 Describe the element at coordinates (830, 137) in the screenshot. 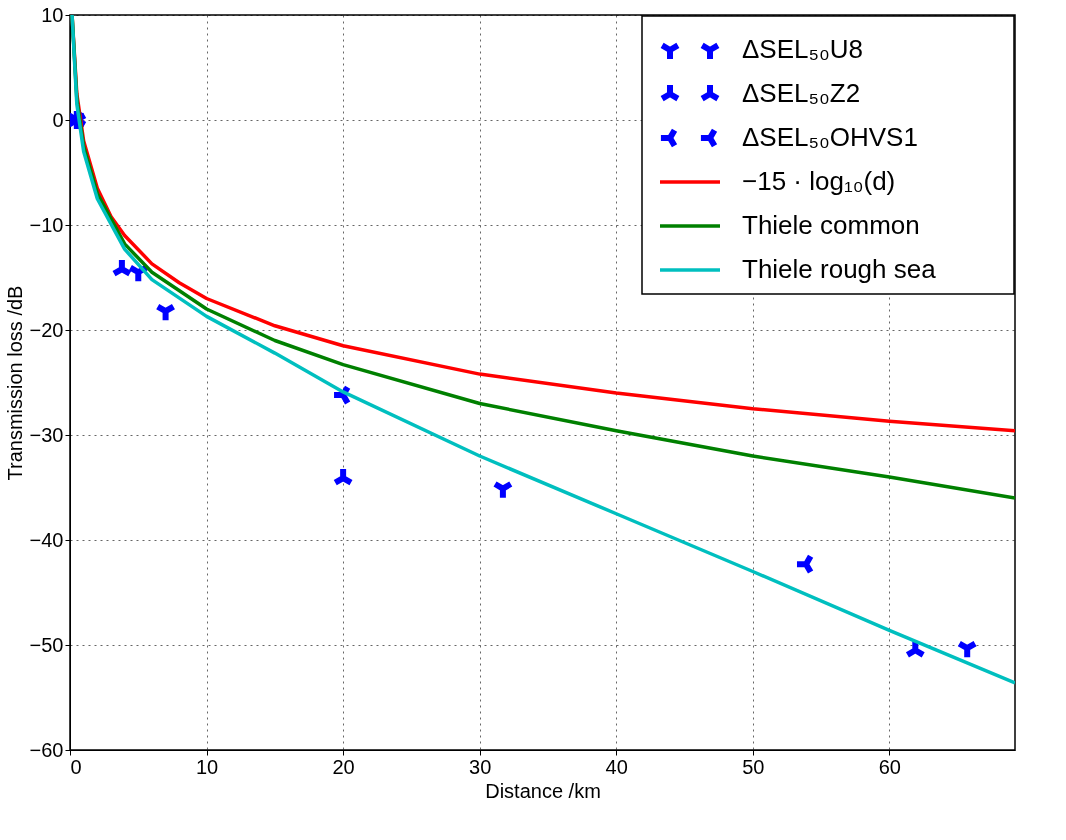

I see `legend-label: ΔSEL₅₀OHVS1` at that location.